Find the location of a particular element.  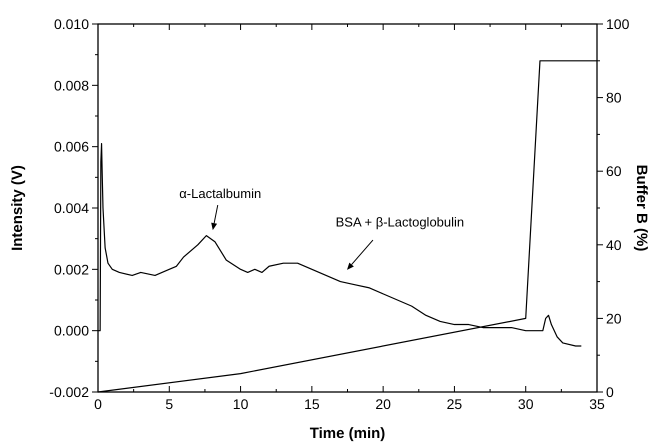

y2-tick-label: 0 is located at coordinates (610, 392).